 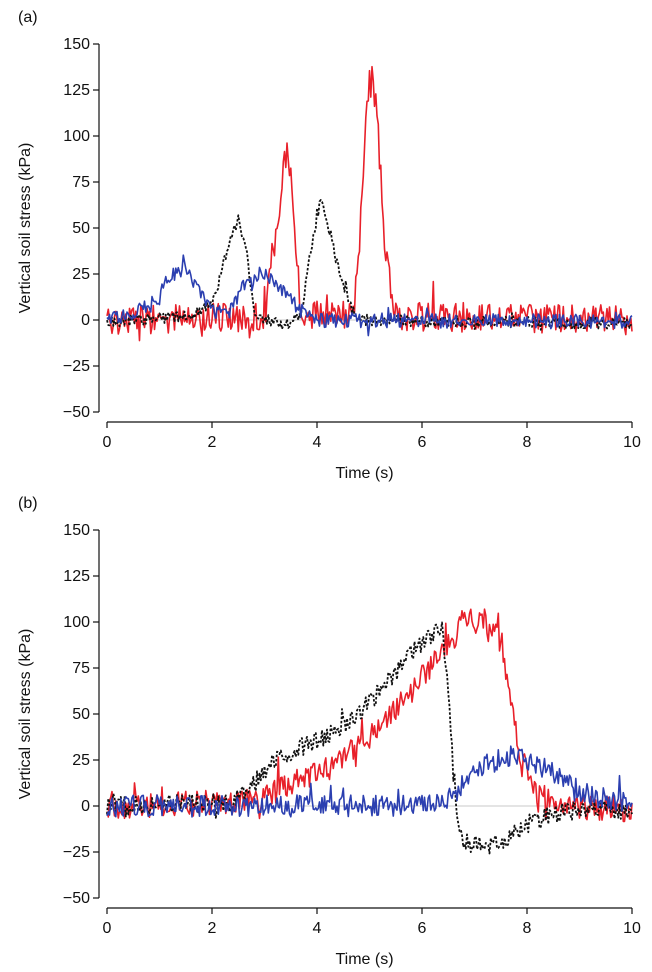 What do you see at coordinates (28, 17) in the screenshot?
I see `panel-label: (a)` at bounding box center [28, 17].